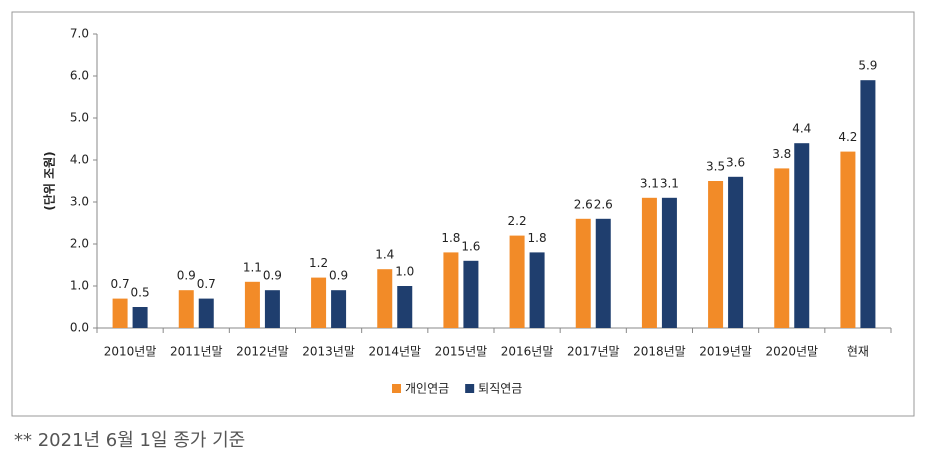  I want to click on data-label: 0.5, so click(140, 293).